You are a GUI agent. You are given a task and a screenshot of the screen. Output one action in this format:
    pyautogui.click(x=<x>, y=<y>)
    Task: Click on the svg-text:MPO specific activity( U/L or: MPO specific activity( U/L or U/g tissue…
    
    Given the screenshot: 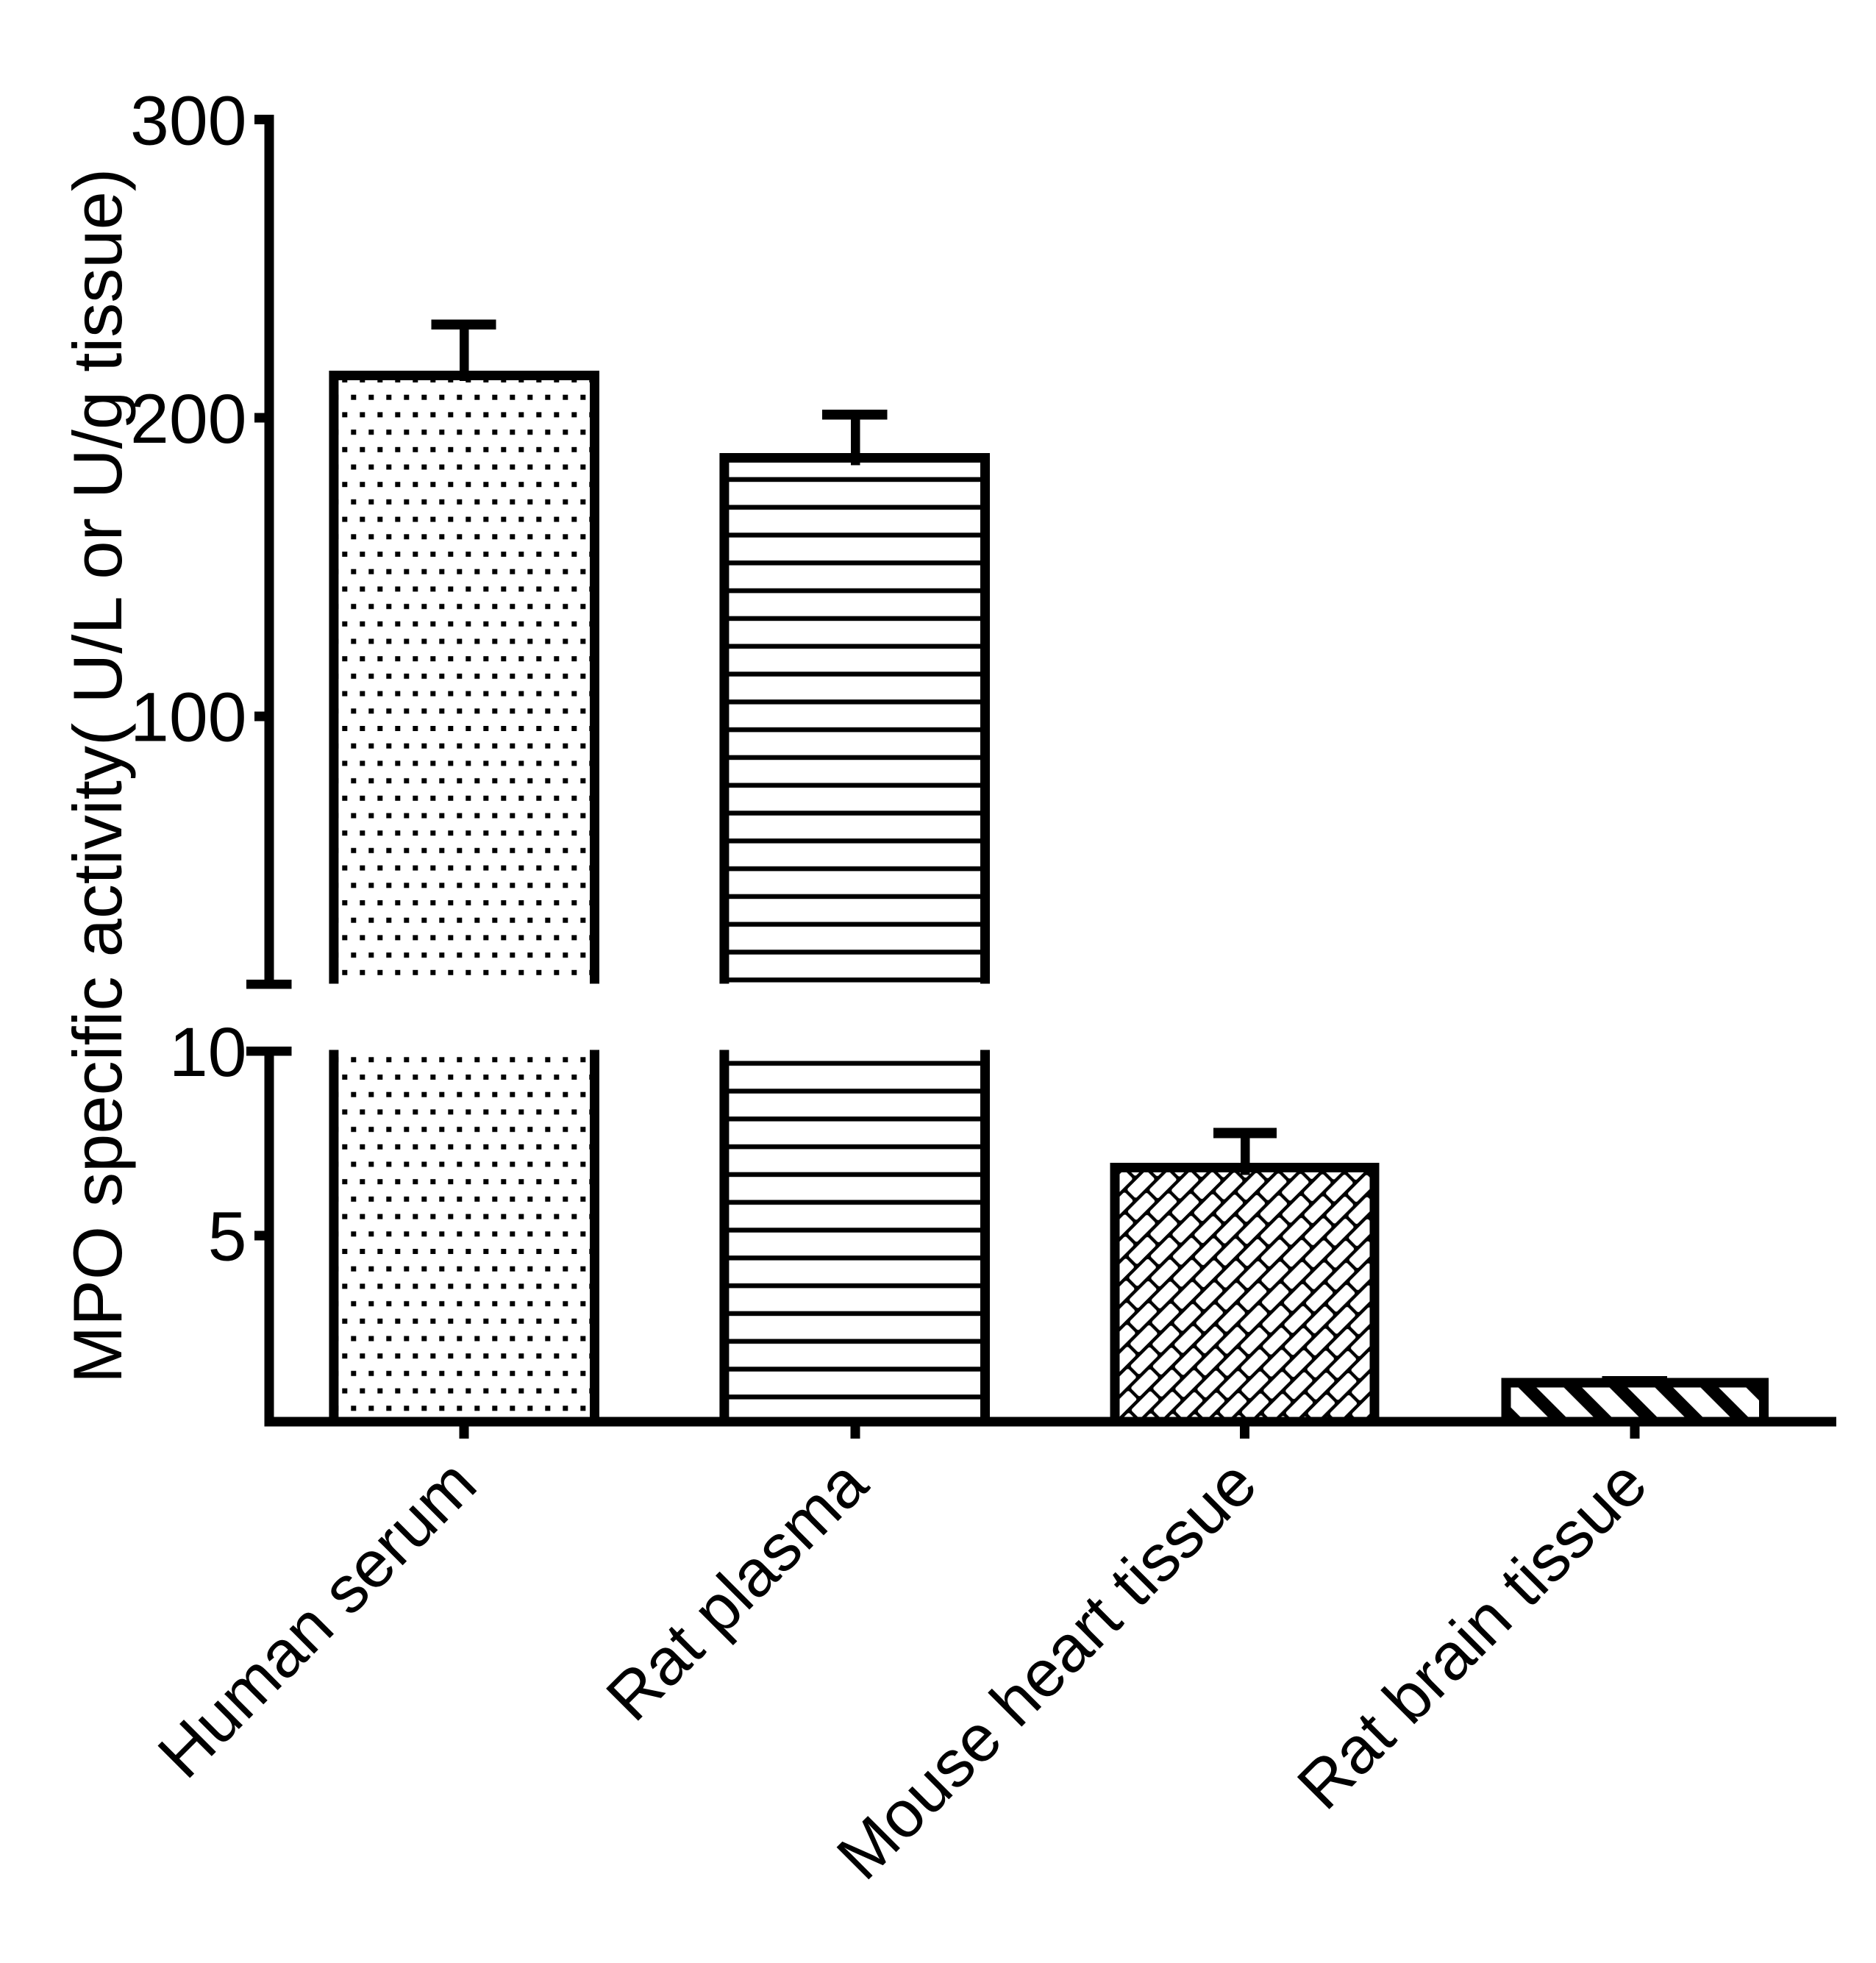 What is the action you would take?
    pyautogui.click(x=97, y=775)
    